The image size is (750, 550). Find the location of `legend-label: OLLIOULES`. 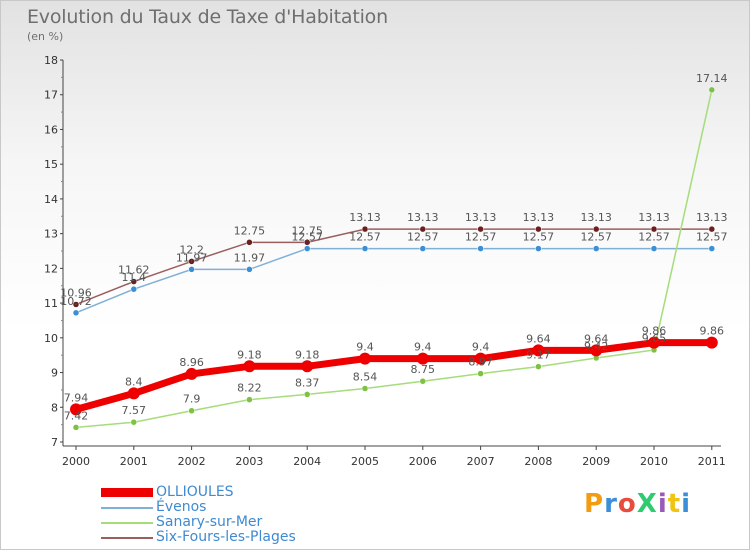

legend-label: OLLIOULES is located at coordinates (195, 492).